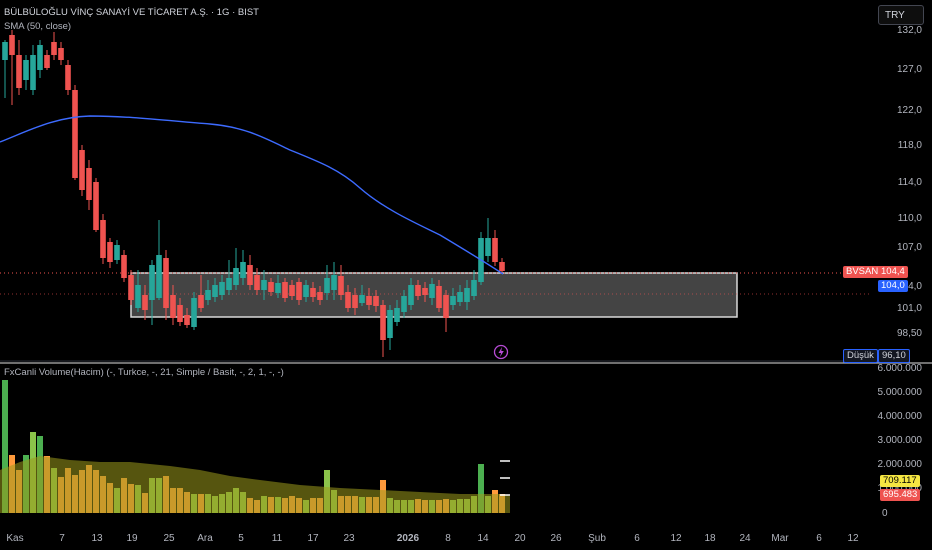 The width and height of the screenshot is (932, 550). What do you see at coordinates (710, 538) in the screenshot?
I see `time-tick-label: 18` at bounding box center [710, 538].